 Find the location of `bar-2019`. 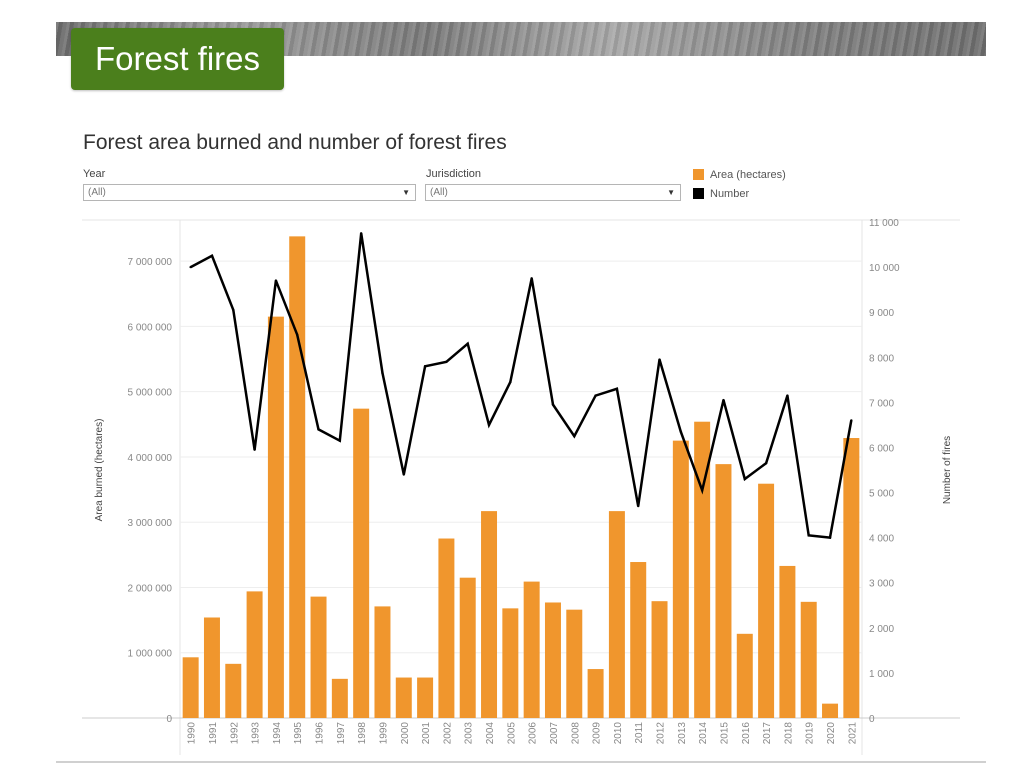

bar-2019 is located at coordinates (808, 659).